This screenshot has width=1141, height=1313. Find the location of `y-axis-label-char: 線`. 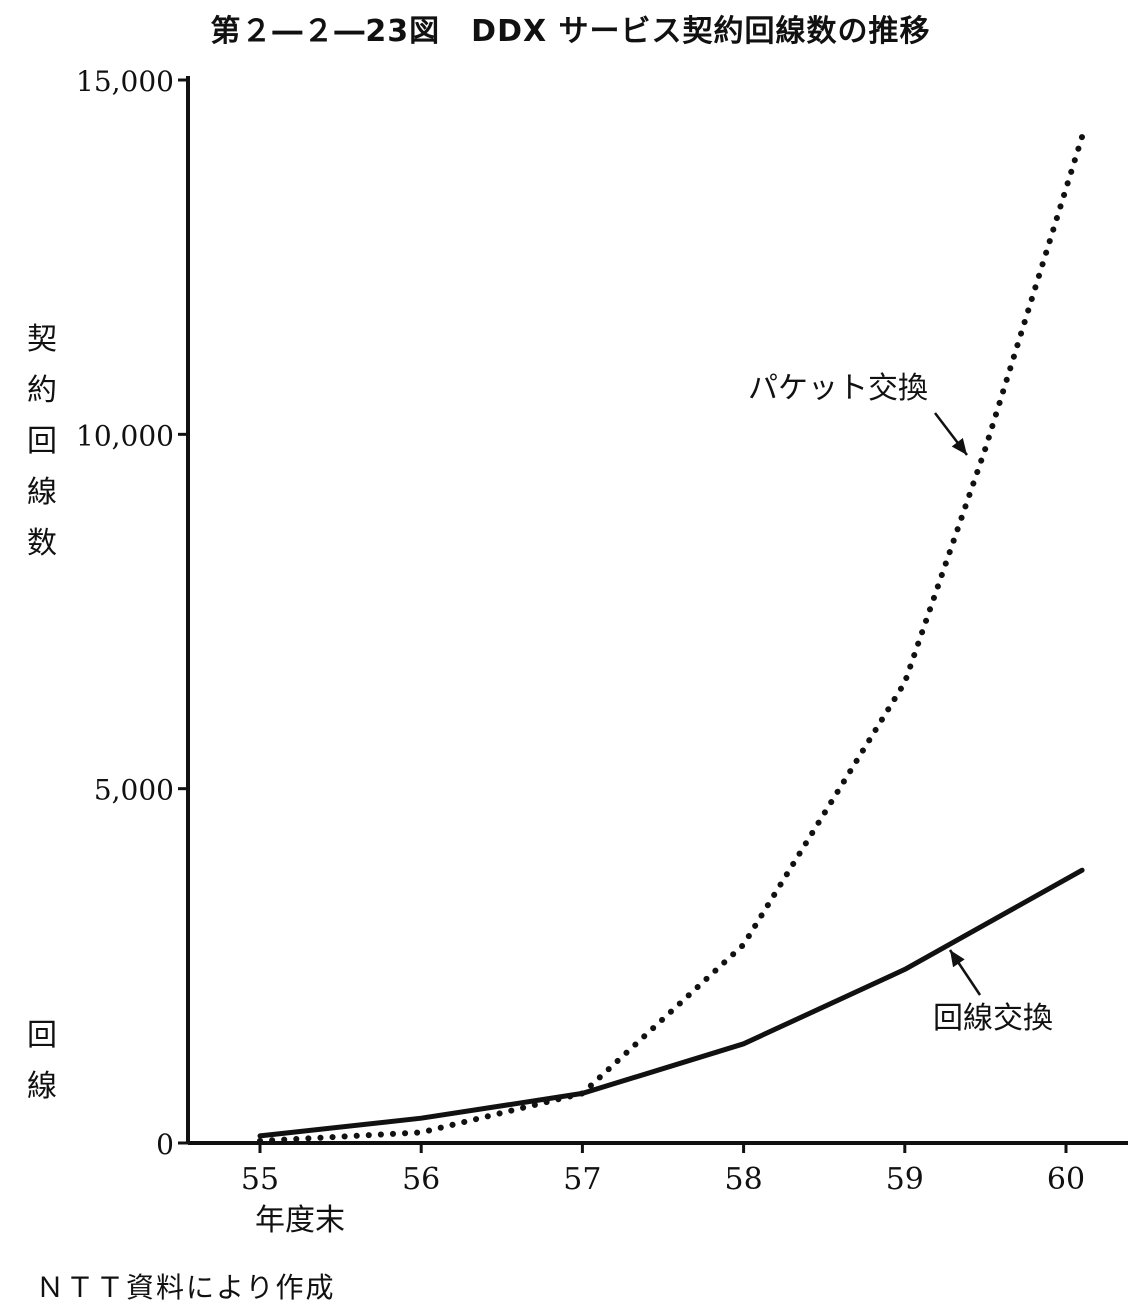

y-axis-label-char: 線 is located at coordinates (42, 492).